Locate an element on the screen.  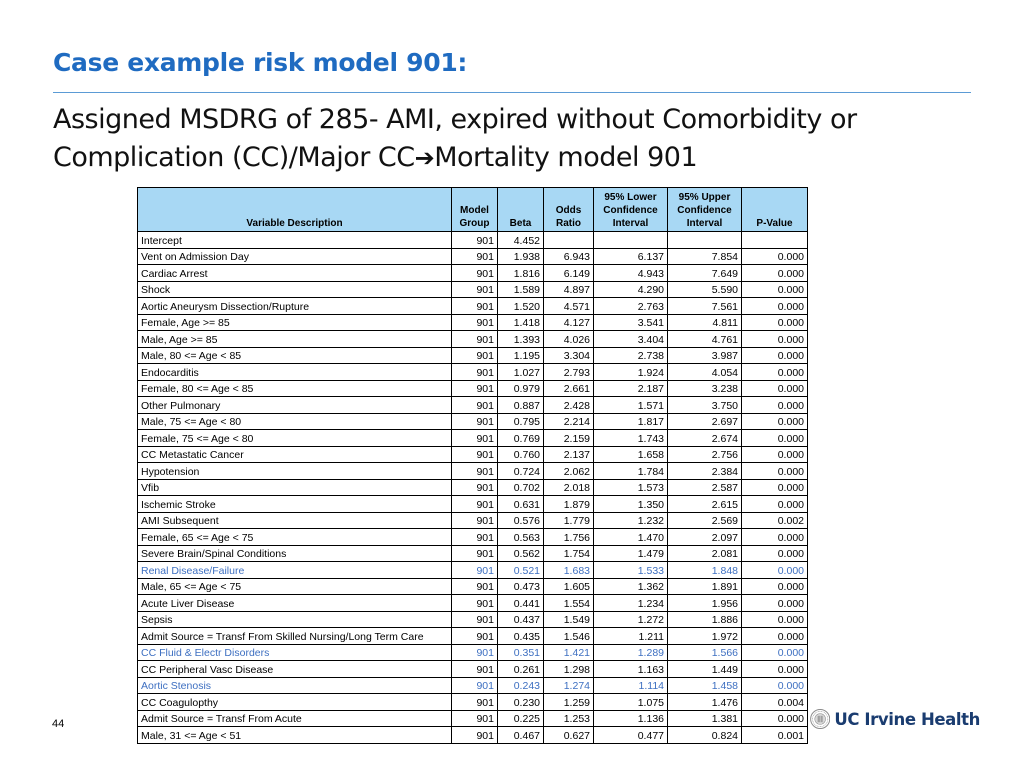
cell-upper-ci is located at coordinates (704, 240).